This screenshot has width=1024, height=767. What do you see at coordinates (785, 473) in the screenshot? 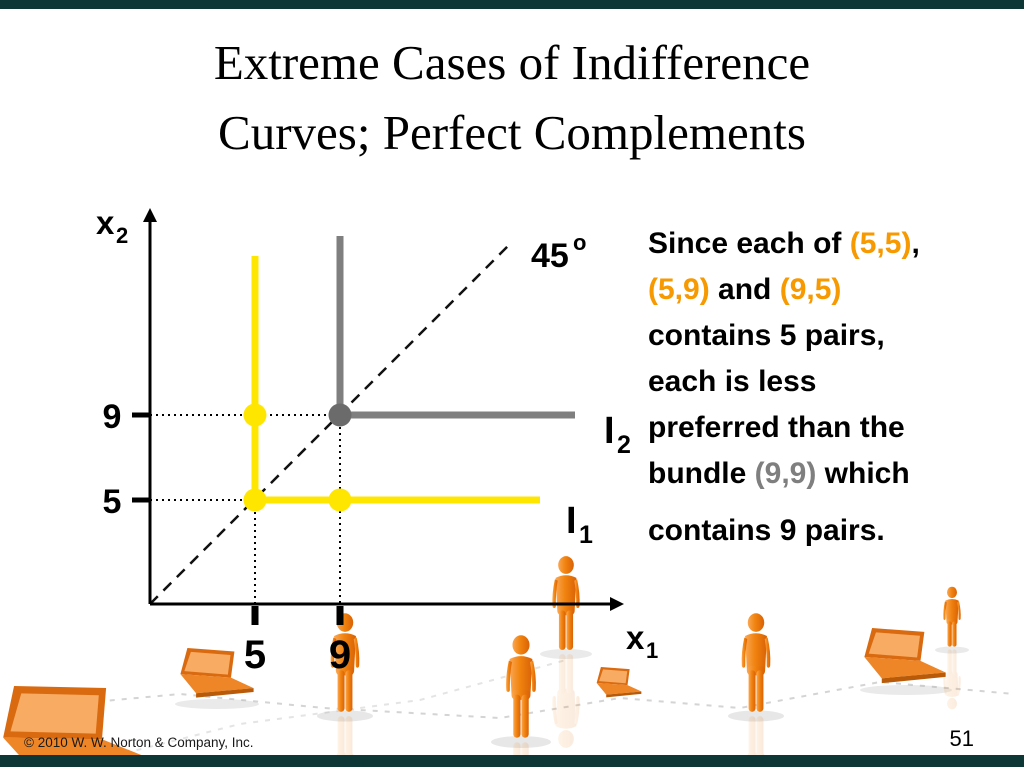
I see `bundle-9-9-highlight: (9,9)` at bounding box center [785, 473].